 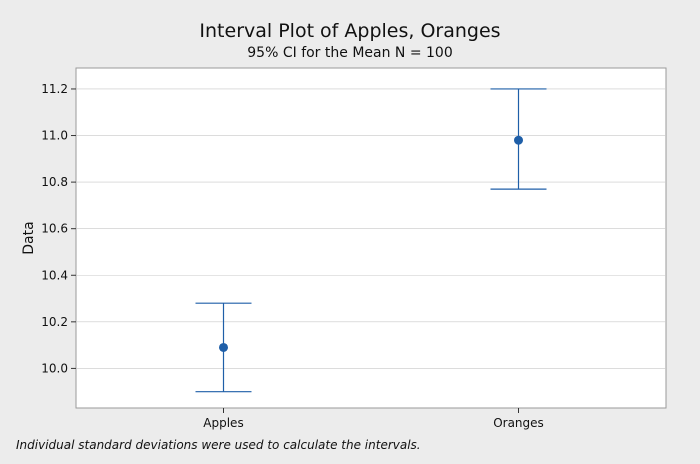 What do you see at coordinates (54, 229) in the screenshot?
I see `y-tick-label: 10.6` at bounding box center [54, 229].